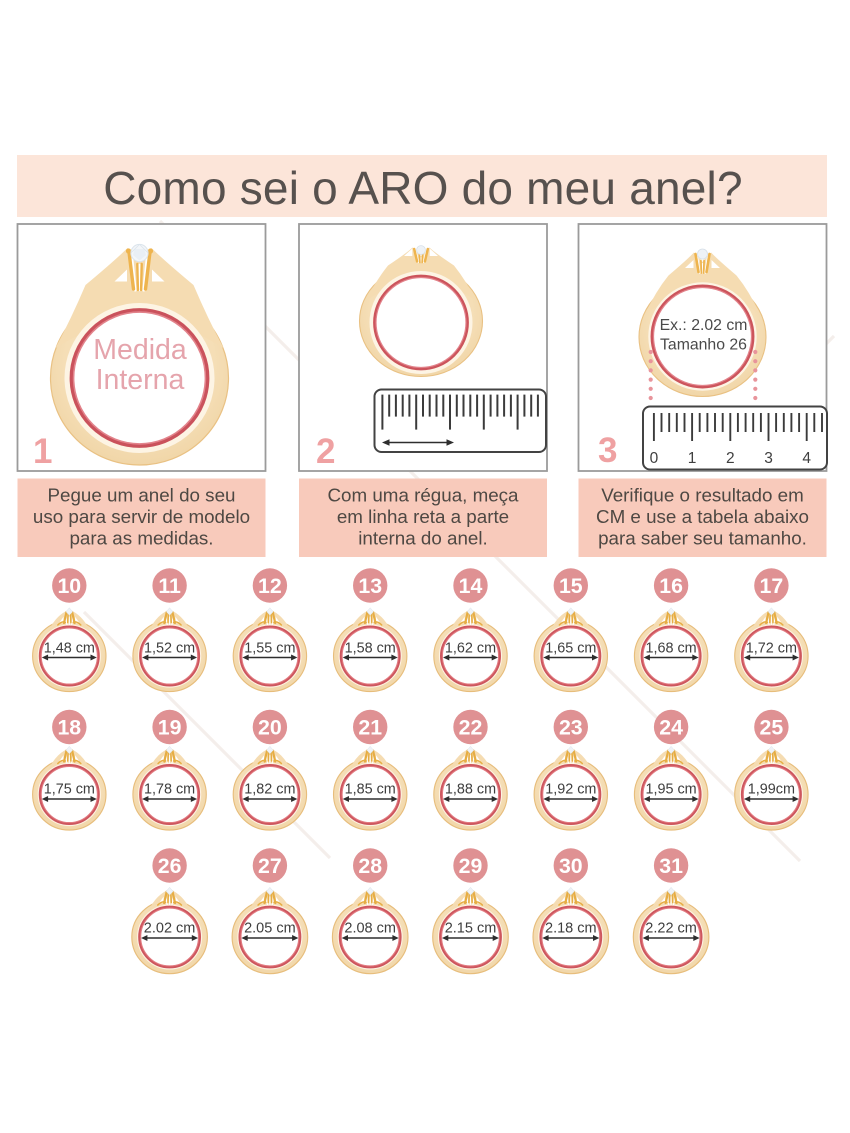 Image resolution: width=850 pixels, height=1133 pixels. I want to click on svg-text: para as medidas., so click(141, 538).